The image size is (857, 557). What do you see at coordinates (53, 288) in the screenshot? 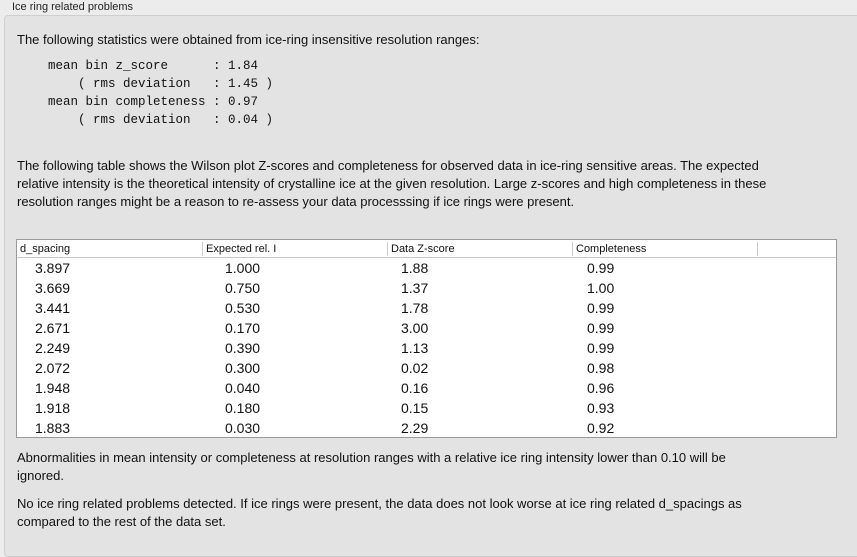
I see `table-cell: 3.669` at bounding box center [53, 288].